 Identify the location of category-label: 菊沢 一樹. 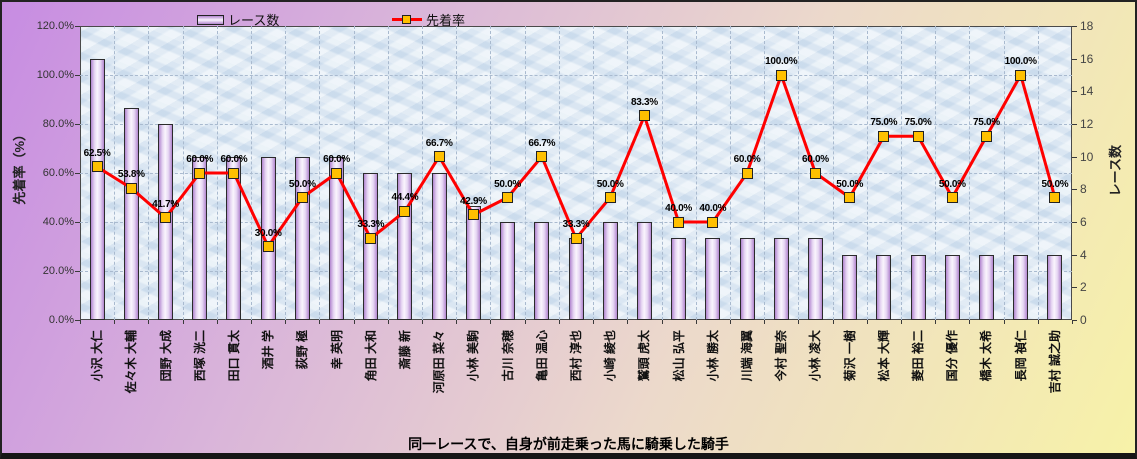
(849, 356).